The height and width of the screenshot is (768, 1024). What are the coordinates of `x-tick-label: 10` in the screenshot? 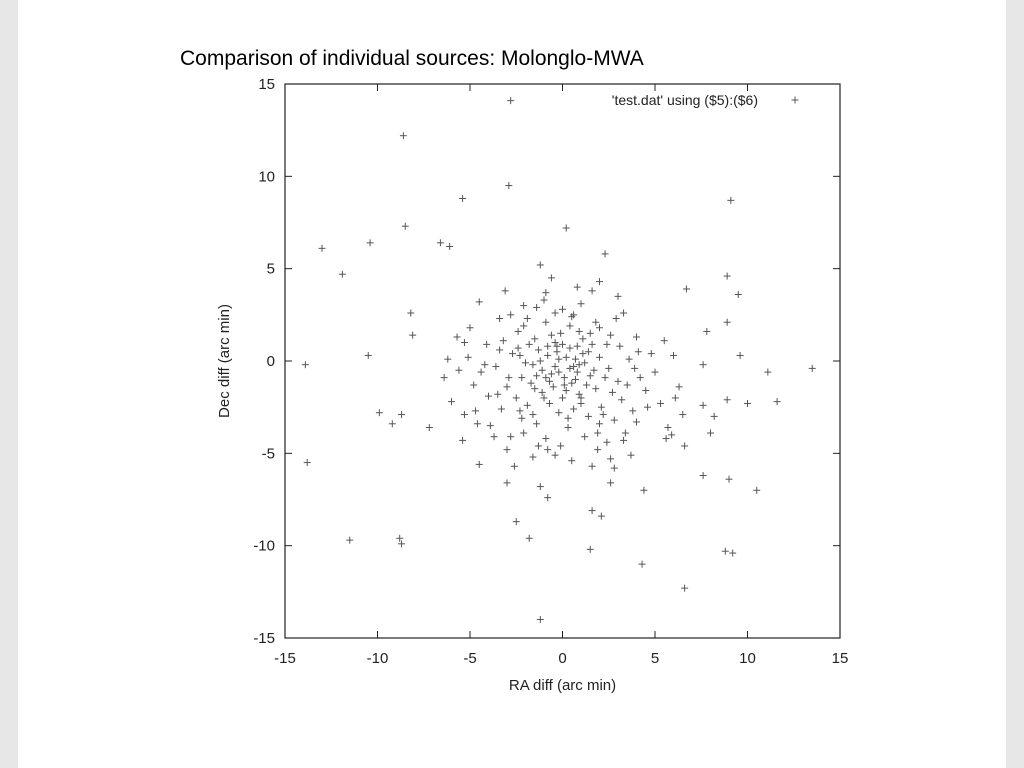 It's located at (747, 658).